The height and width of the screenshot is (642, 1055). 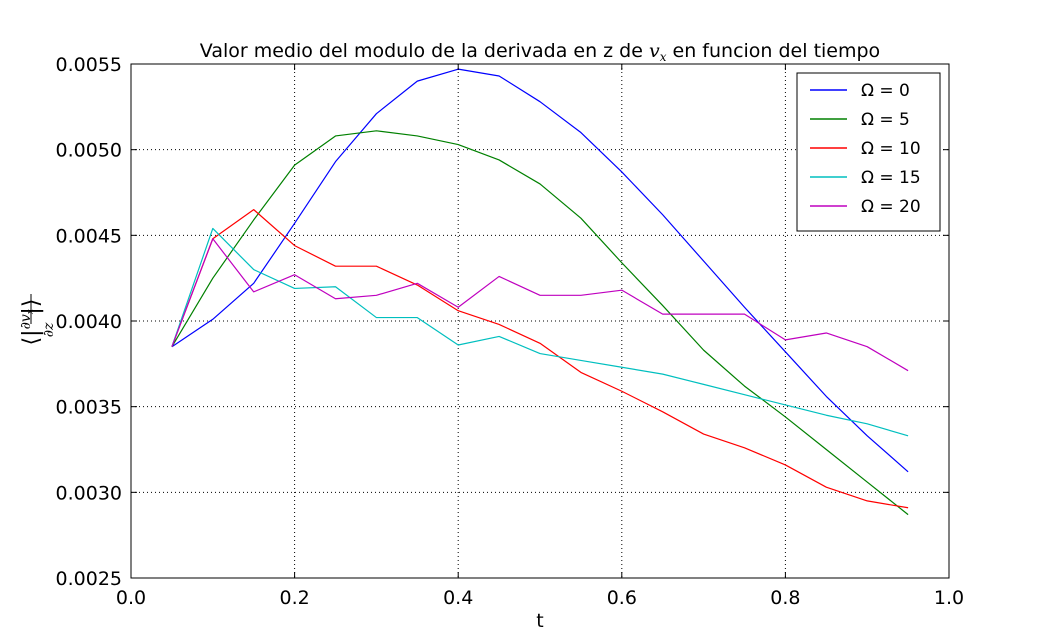 I want to click on legend: Ω = 0 Ω = 5 Ω = 10 Ω = 15 Ω = 20, so click(x=868, y=152).